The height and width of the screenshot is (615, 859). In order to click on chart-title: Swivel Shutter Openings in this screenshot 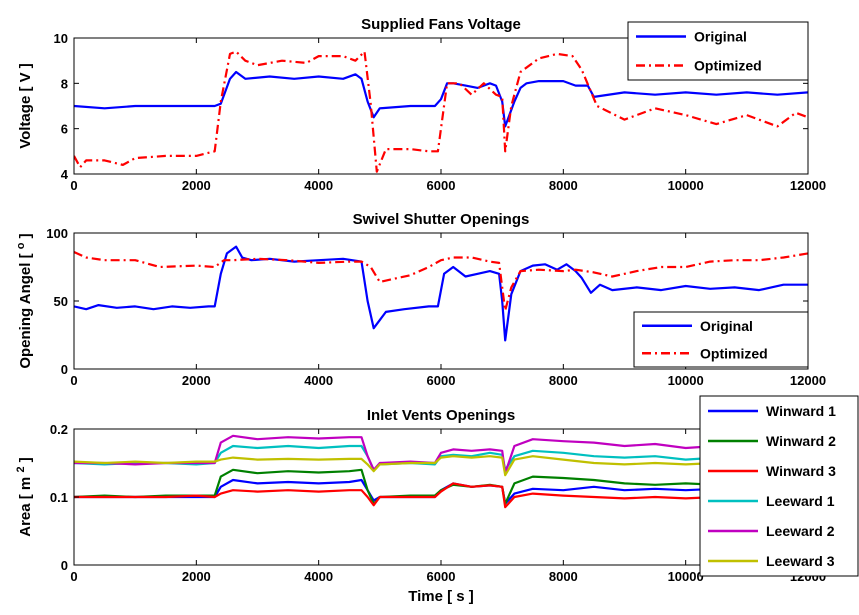, I will do `click(441, 219)`.